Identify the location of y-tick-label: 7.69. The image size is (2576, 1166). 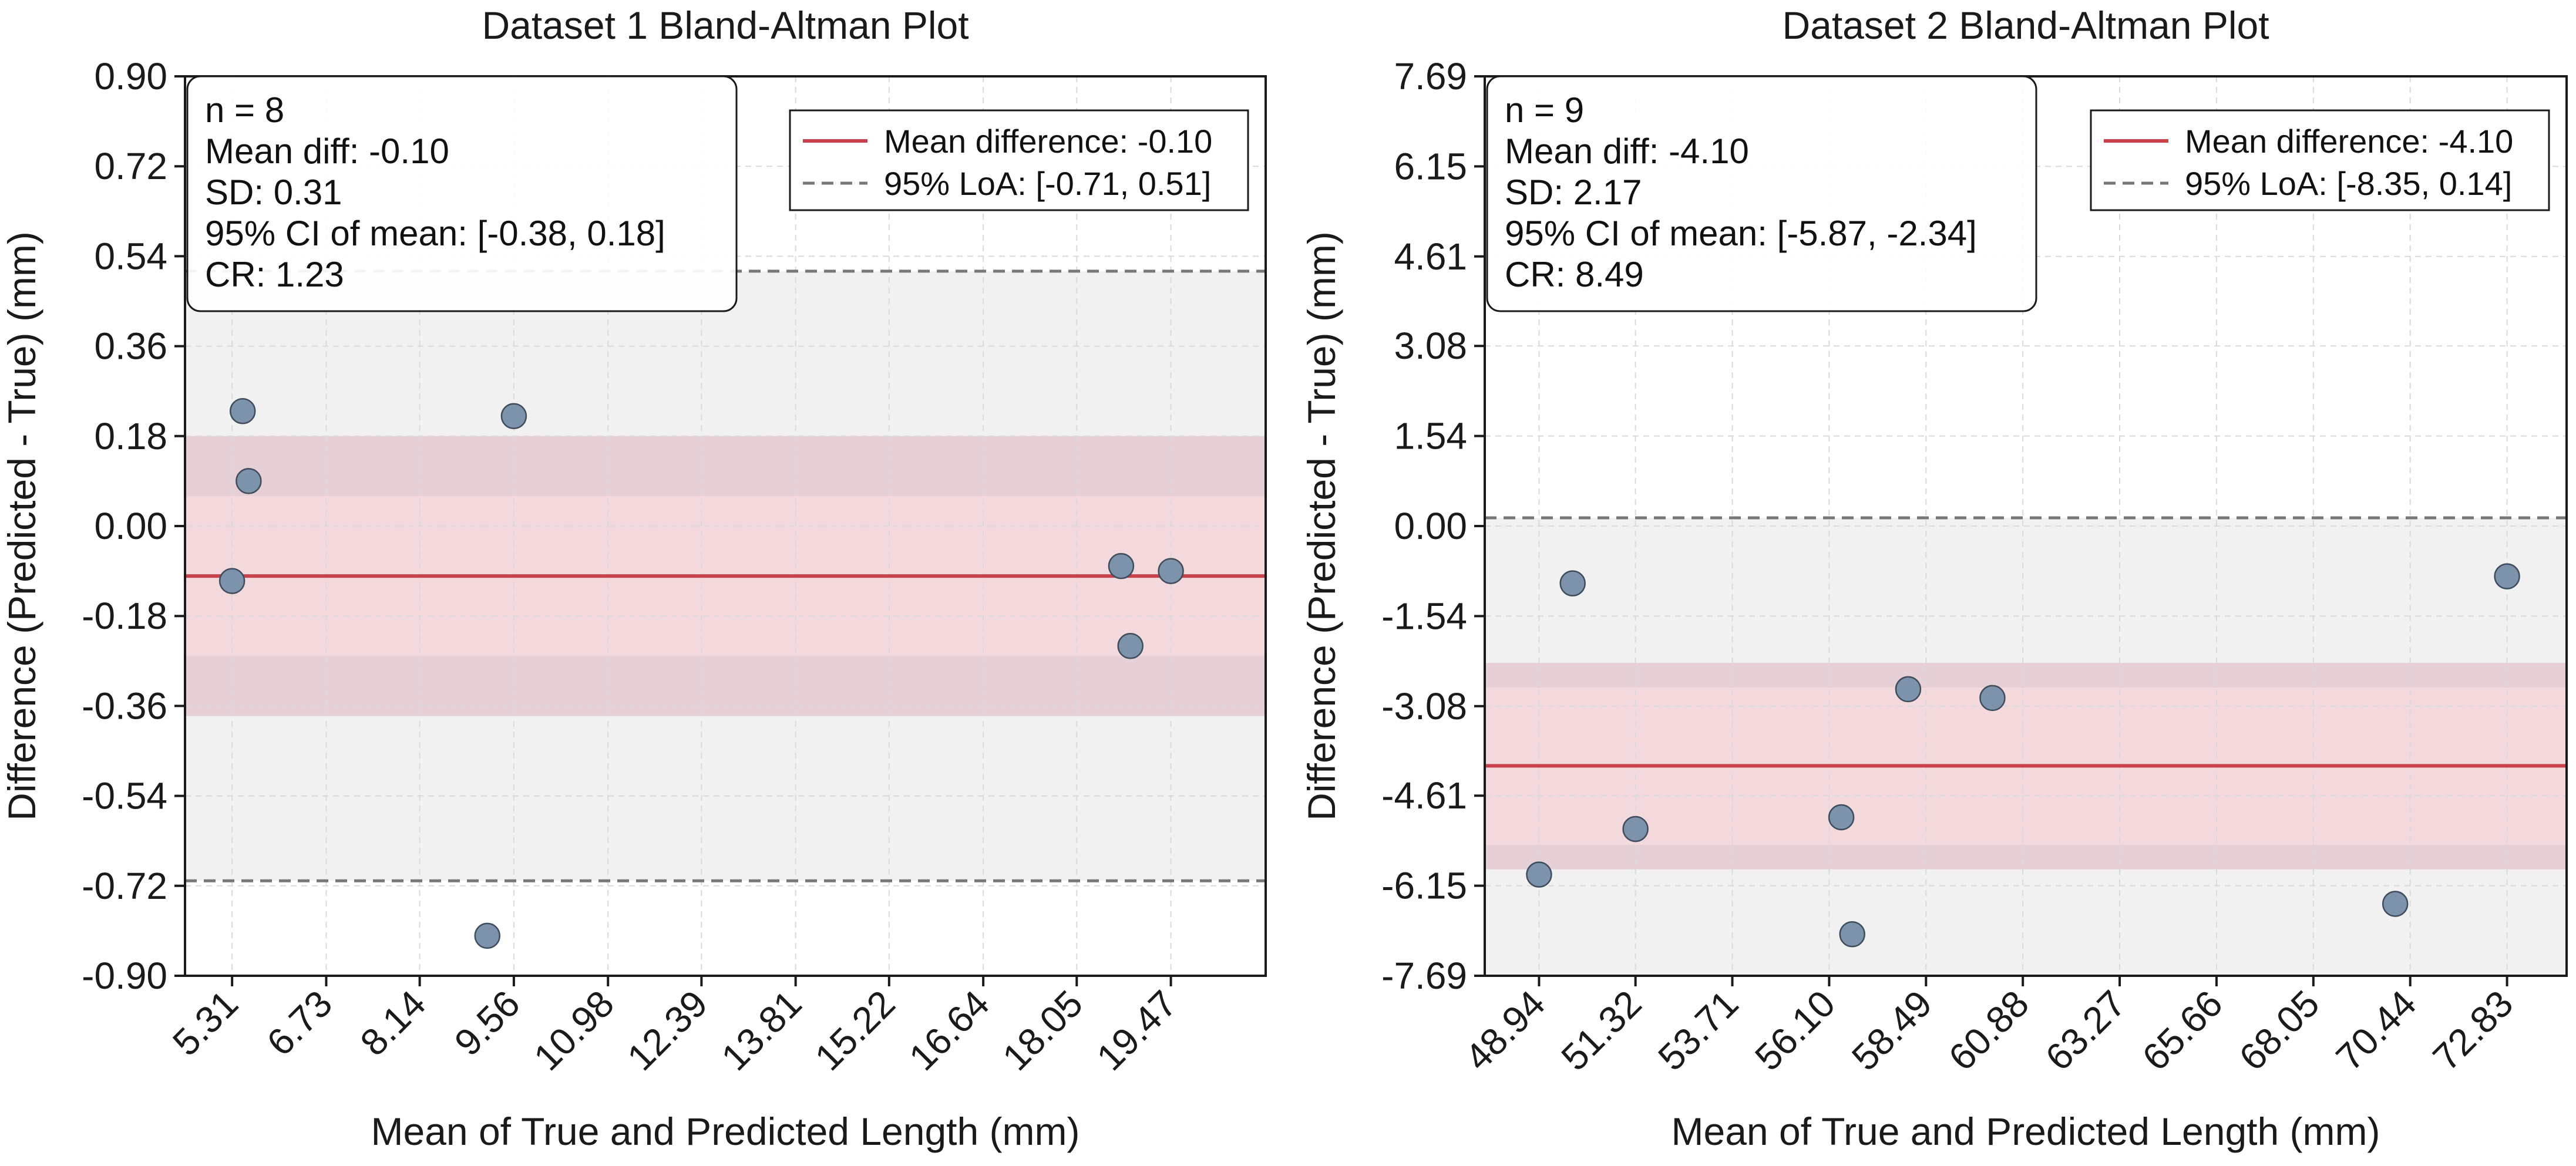
(1431, 76).